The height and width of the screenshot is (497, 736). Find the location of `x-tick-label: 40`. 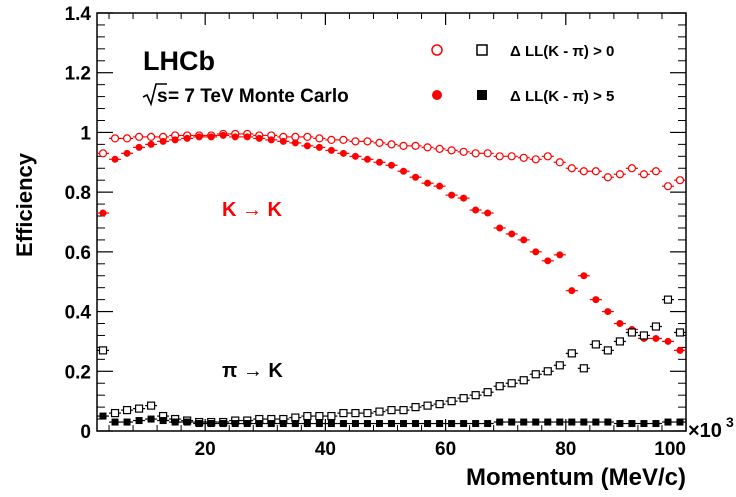

x-tick-label: 40 is located at coordinates (325, 449).